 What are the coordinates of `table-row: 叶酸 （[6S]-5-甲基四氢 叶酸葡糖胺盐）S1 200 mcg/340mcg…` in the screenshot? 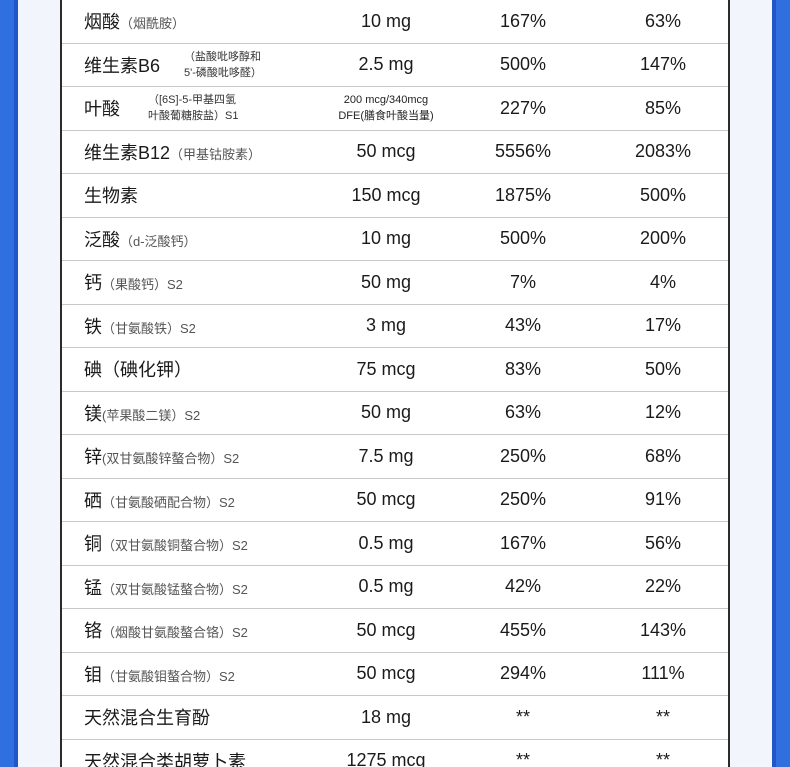 It's located at (395, 108).